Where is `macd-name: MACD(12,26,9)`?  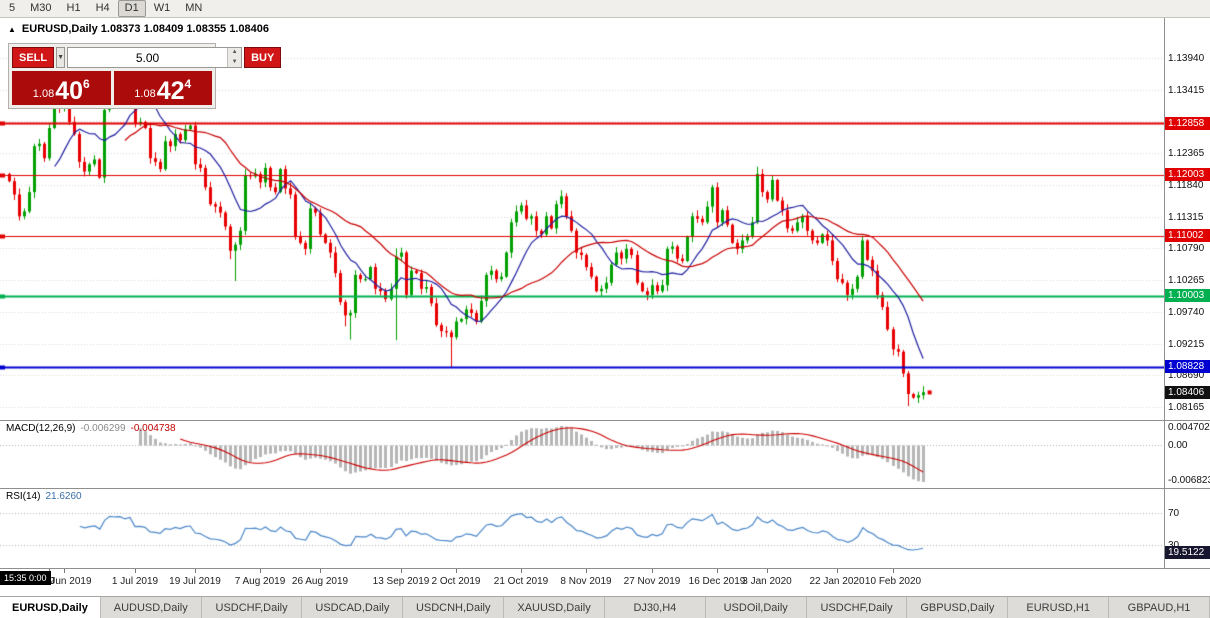 macd-name: MACD(12,26,9) is located at coordinates (41, 428).